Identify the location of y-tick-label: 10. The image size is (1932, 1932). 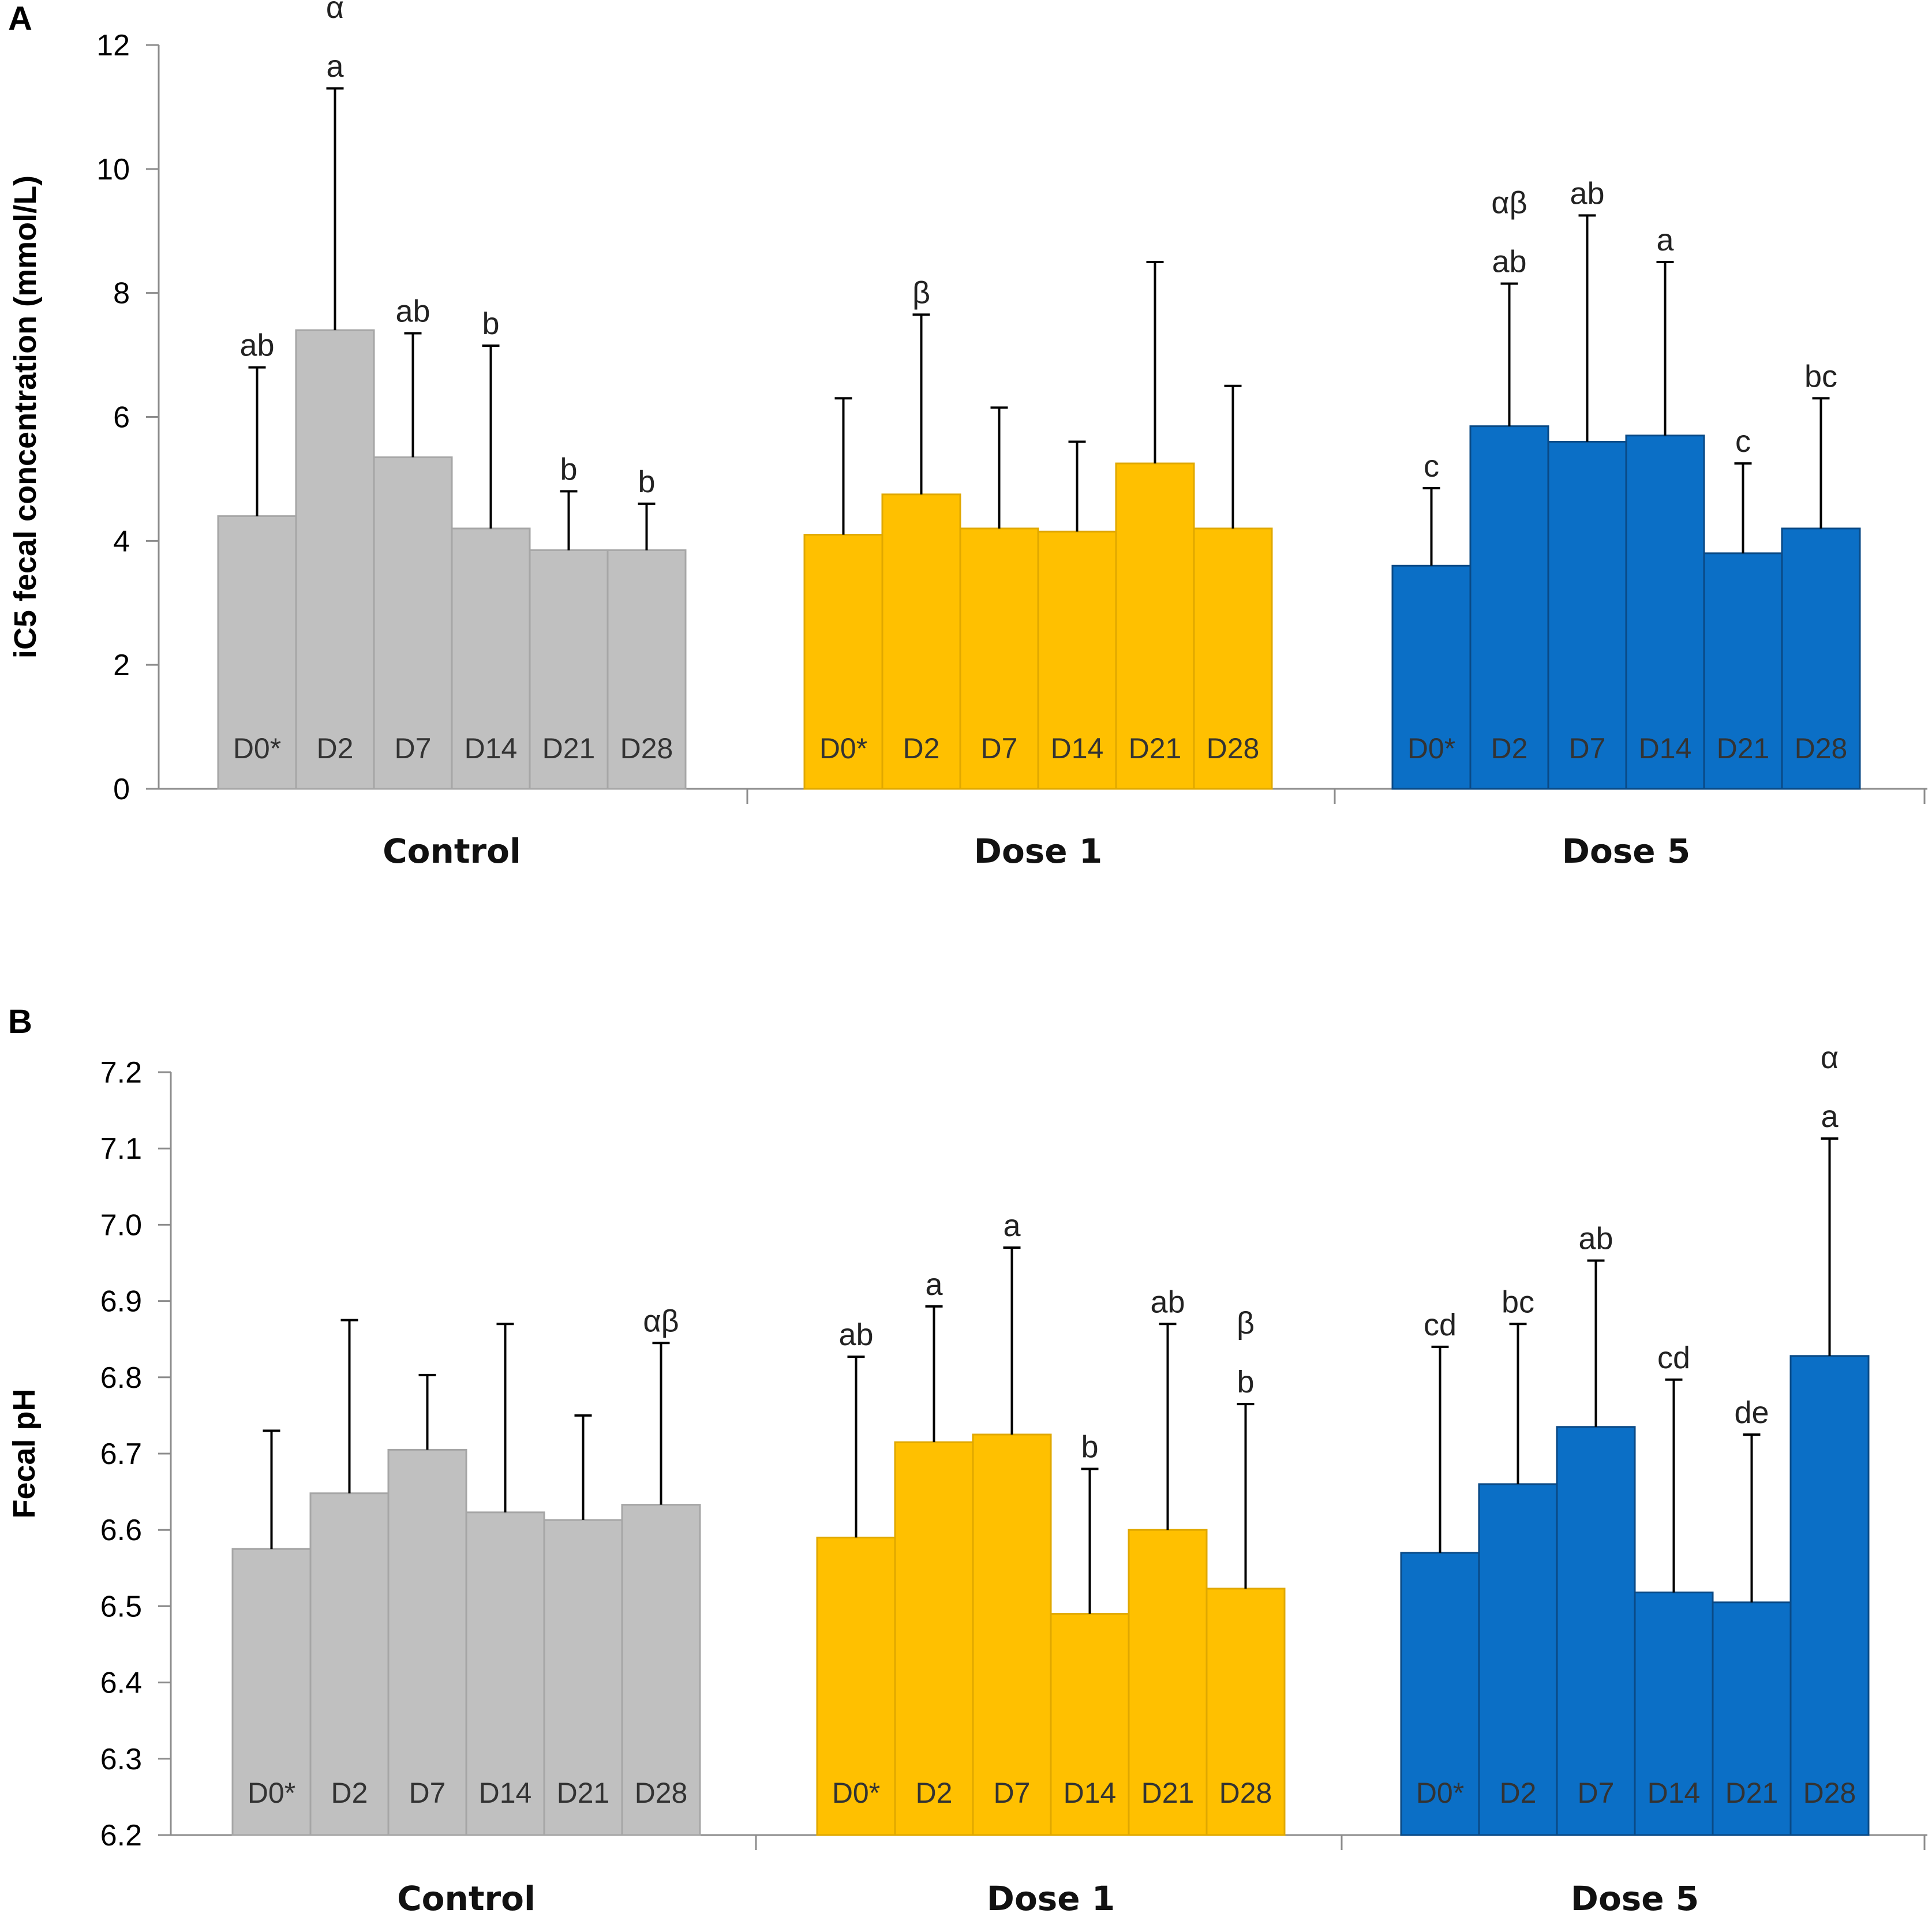
(113, 169).